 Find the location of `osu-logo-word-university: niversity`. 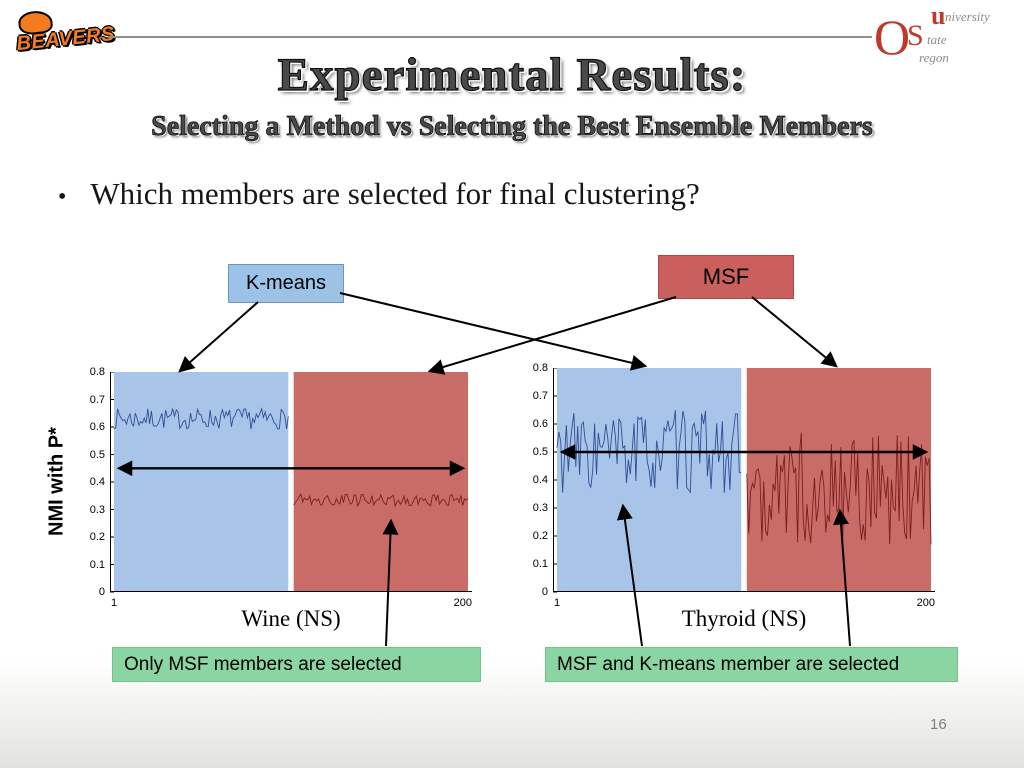

osu-logo-word-university: niversity is located at coordinates (967, 16).